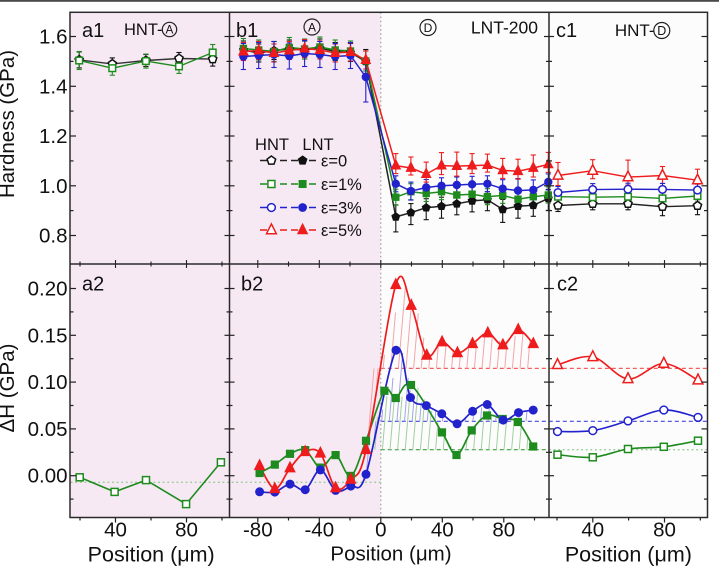  What do you see at coordinates (48, 429) in the screenshot?
I see `svg-text: 0.05` at bounding box center [48, 429].